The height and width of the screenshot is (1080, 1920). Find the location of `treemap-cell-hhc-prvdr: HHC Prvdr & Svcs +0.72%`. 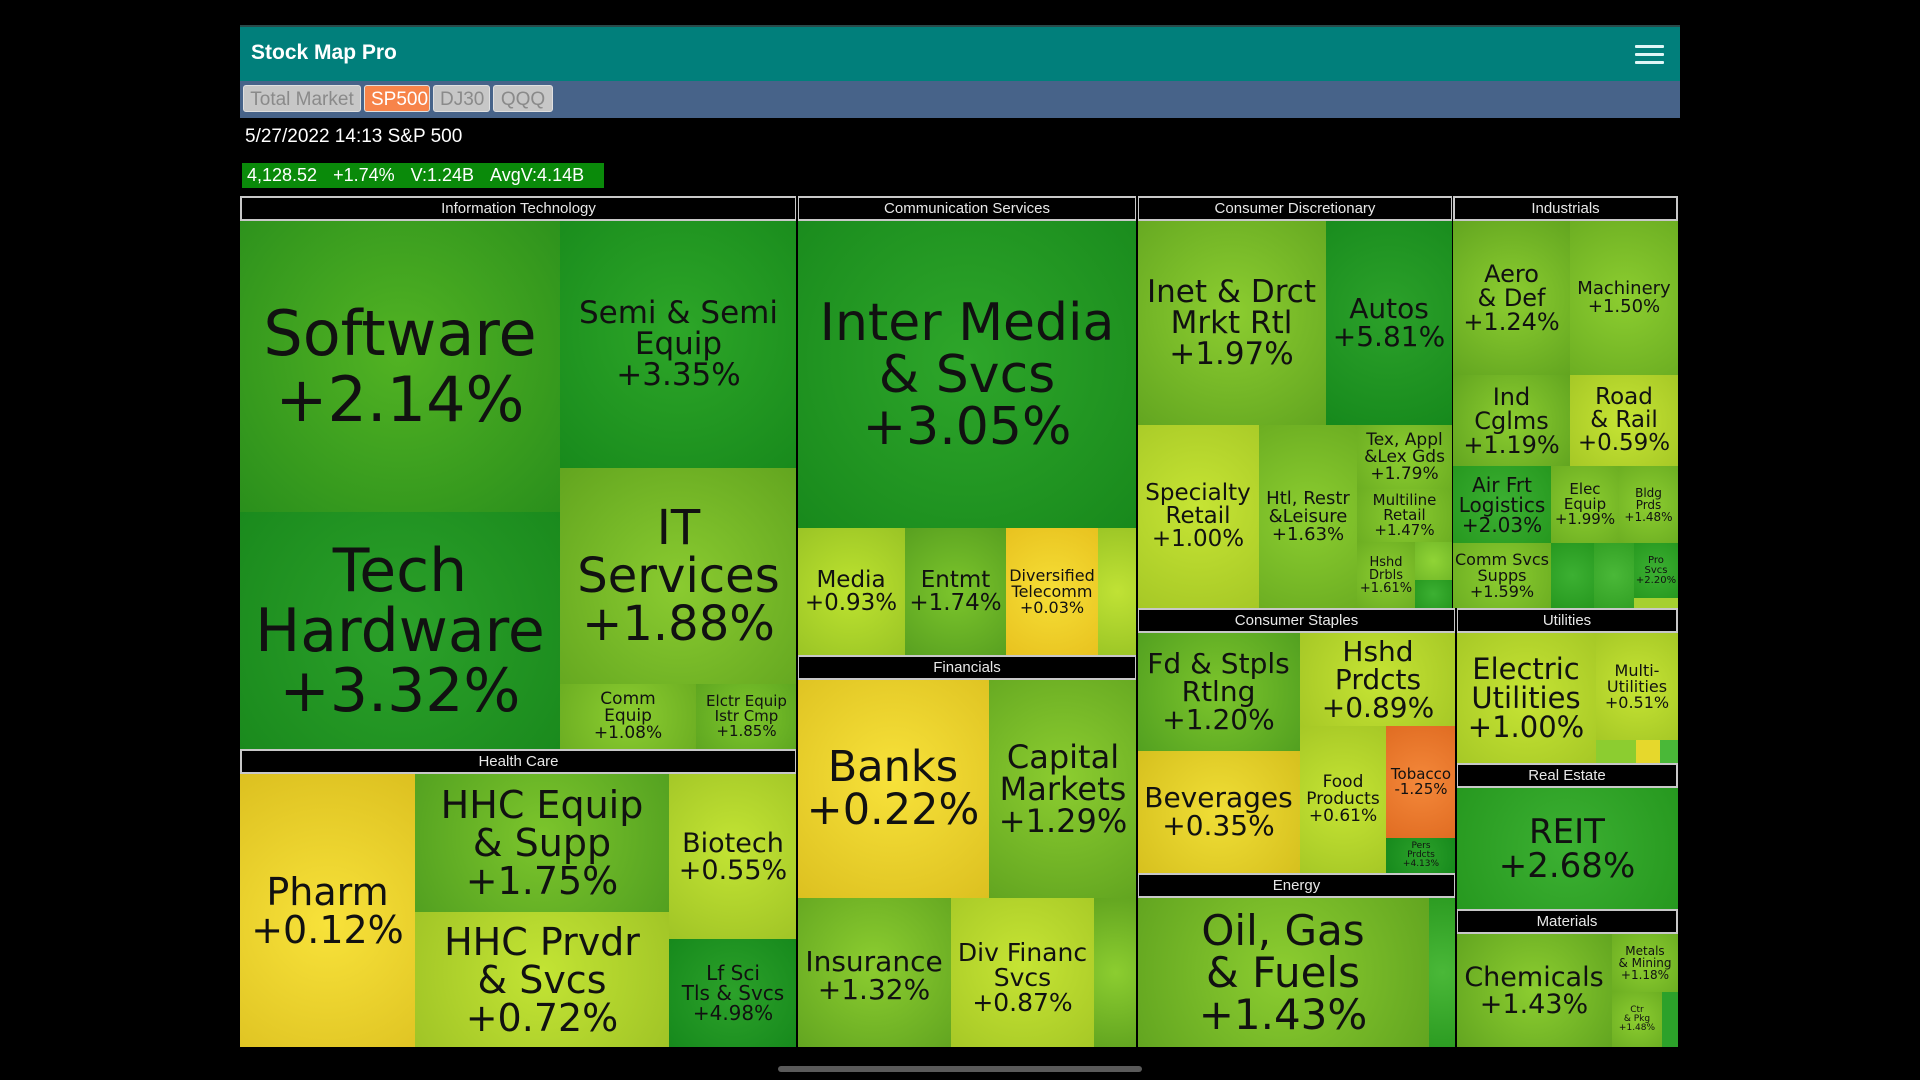

treemap-cell-hhc-prvdr: HHC Prvdr & Svcs +0.72% is located at coordinates (542, 979).